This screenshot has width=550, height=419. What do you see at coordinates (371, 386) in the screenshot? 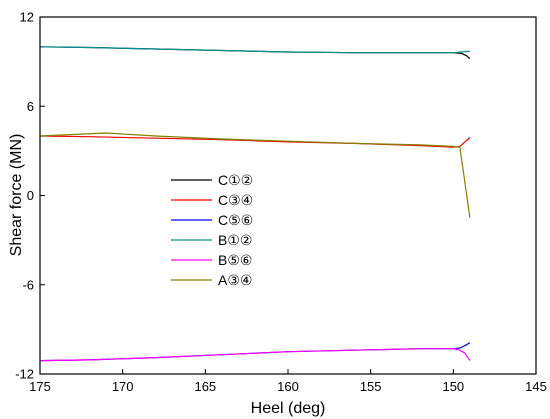
I see `x-tick-label: 155` at bounding box center [371, 386].